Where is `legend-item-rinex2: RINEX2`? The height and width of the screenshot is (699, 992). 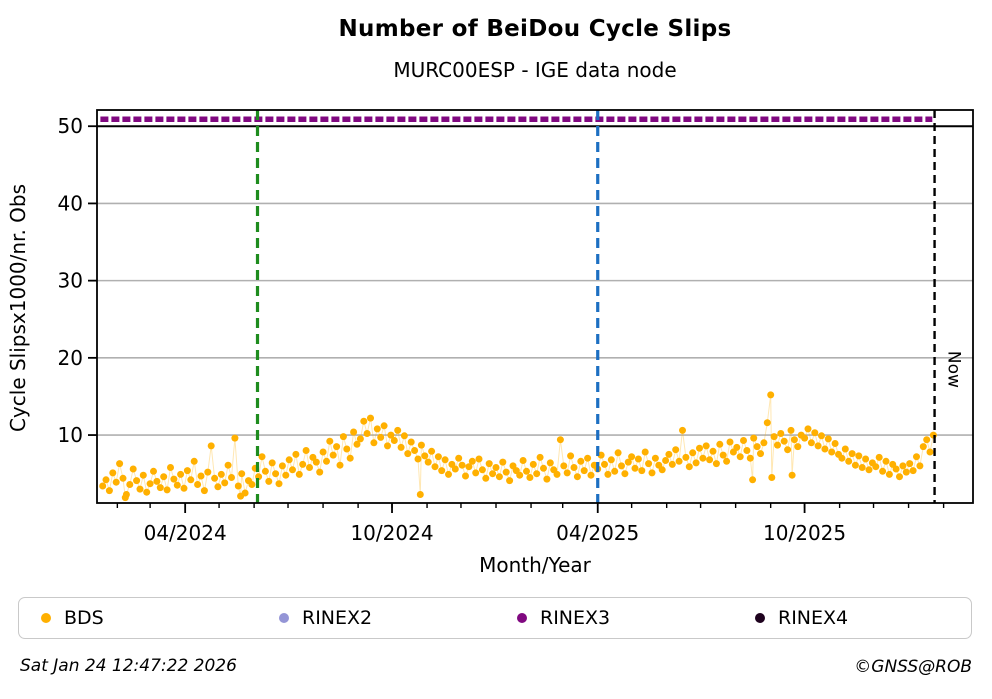 legend-item-rinex2: RINEX2 is located at coordinates (376, 618).